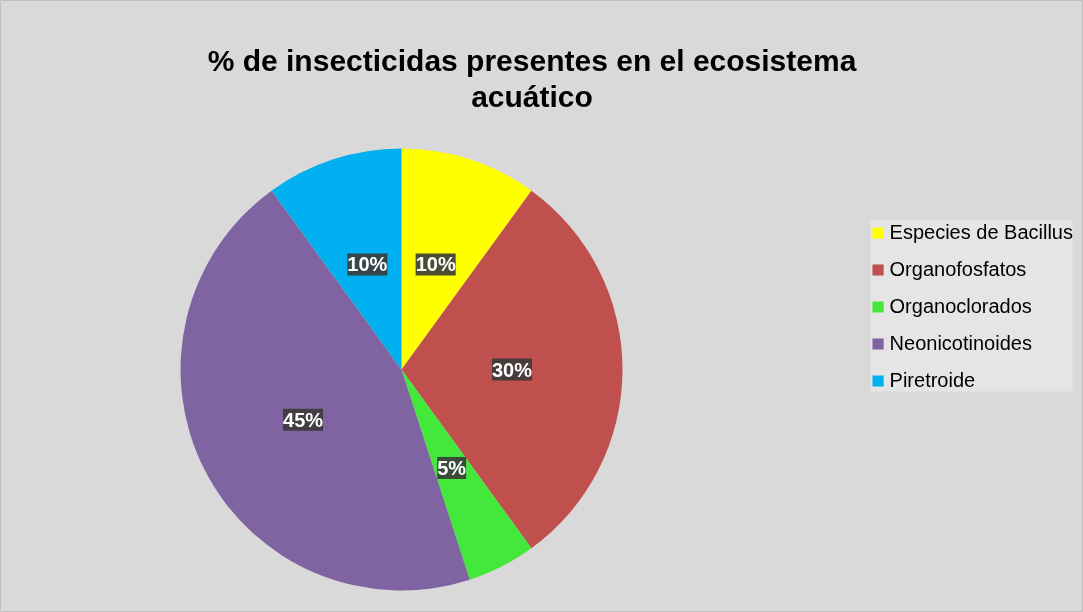 The height and width of the screenshot is (612, 1083). I want to click on legend-label: Neonicotinoides, so click(960, 343).